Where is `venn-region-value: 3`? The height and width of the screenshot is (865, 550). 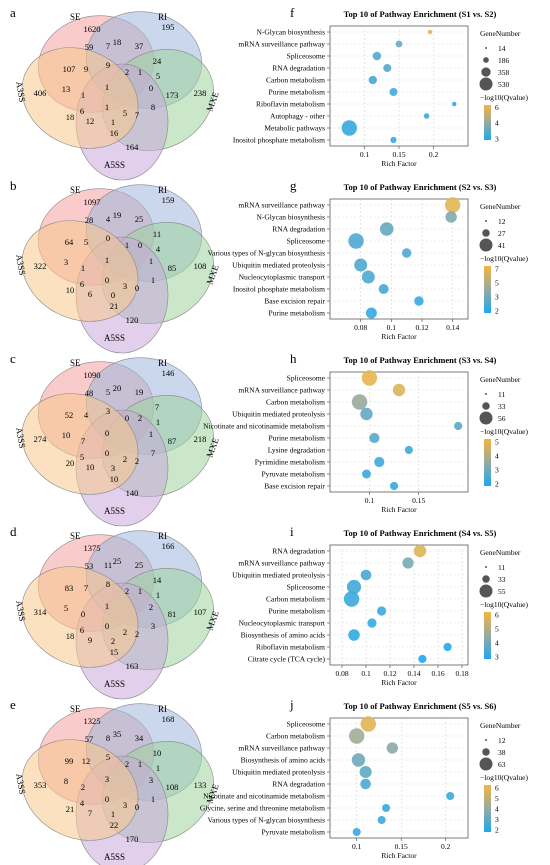 venn-region-value: 3 is located at coordinates (107, 779).